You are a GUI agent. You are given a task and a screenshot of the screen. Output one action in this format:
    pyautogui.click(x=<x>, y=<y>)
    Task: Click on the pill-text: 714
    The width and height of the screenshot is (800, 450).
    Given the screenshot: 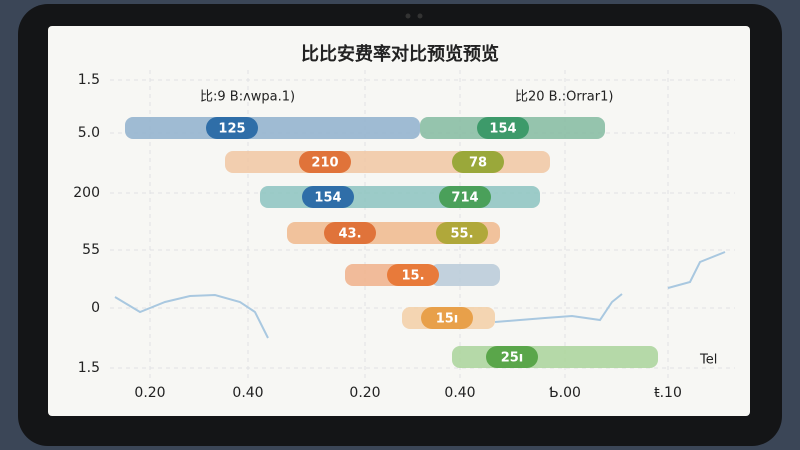 What is the action you would take?
    pyautogui.click(x=464, y=198)
    